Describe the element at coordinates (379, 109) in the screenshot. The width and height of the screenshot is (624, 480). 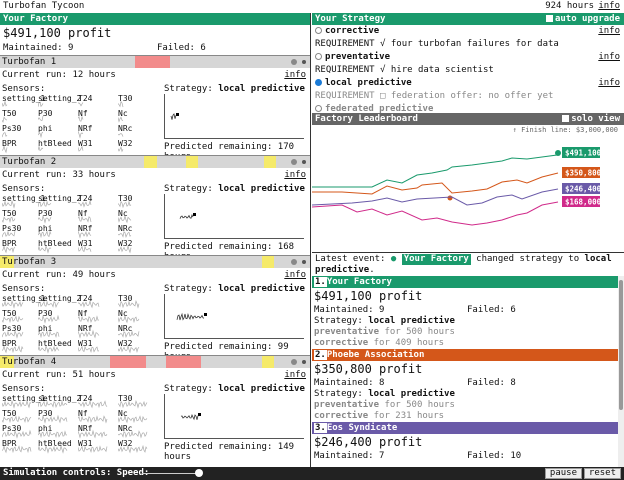
I see `strategy-option-name: federated predictive` at that location.